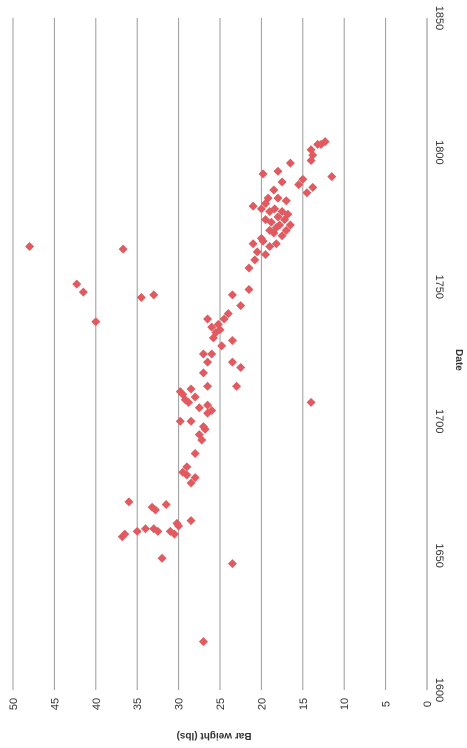  What do you see at coordinates (213, 735) in the screenshot?
I see `y-axis-title: Bar weight (lbs)` at bounding box center [213, 735].